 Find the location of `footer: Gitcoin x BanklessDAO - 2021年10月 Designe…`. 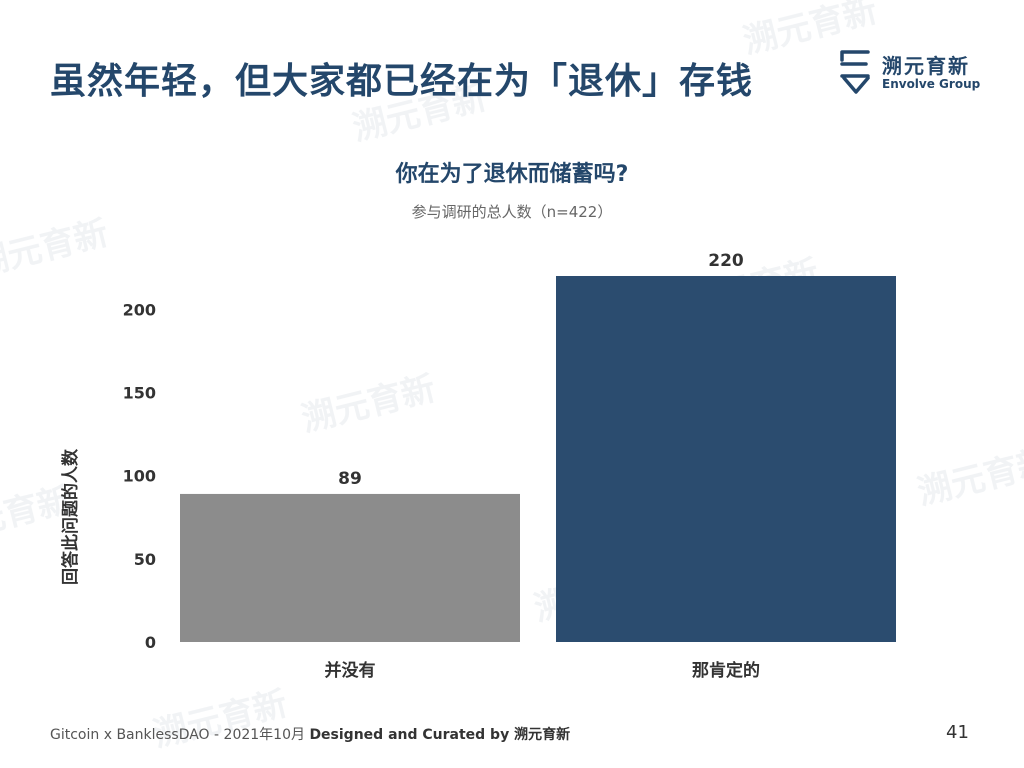

footer: Gitcoin x BanklessDAO - 2021年10月 Designe… is located at coordinates (310, 734).